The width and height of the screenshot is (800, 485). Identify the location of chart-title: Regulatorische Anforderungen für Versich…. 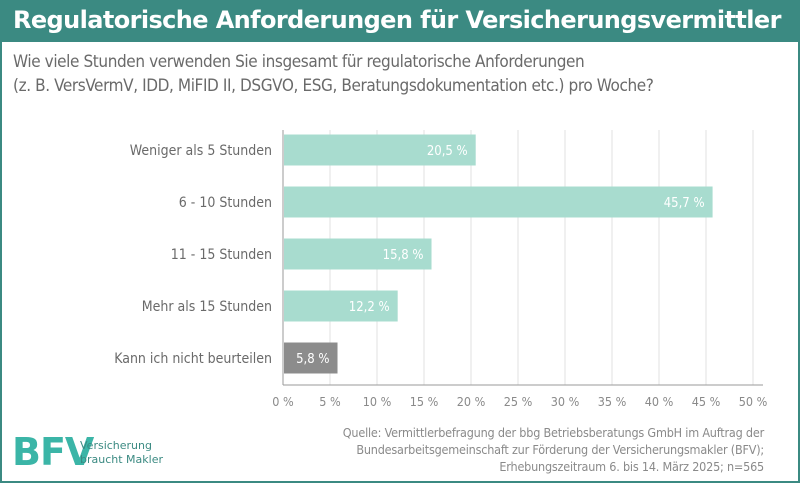
(397, 20).